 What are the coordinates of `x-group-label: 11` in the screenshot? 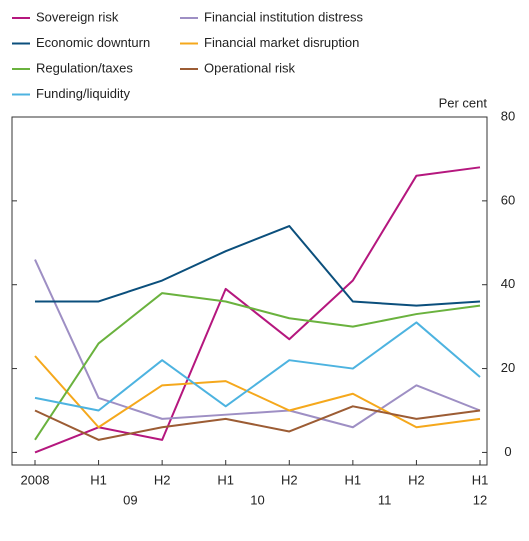 It's located at (385, 499).